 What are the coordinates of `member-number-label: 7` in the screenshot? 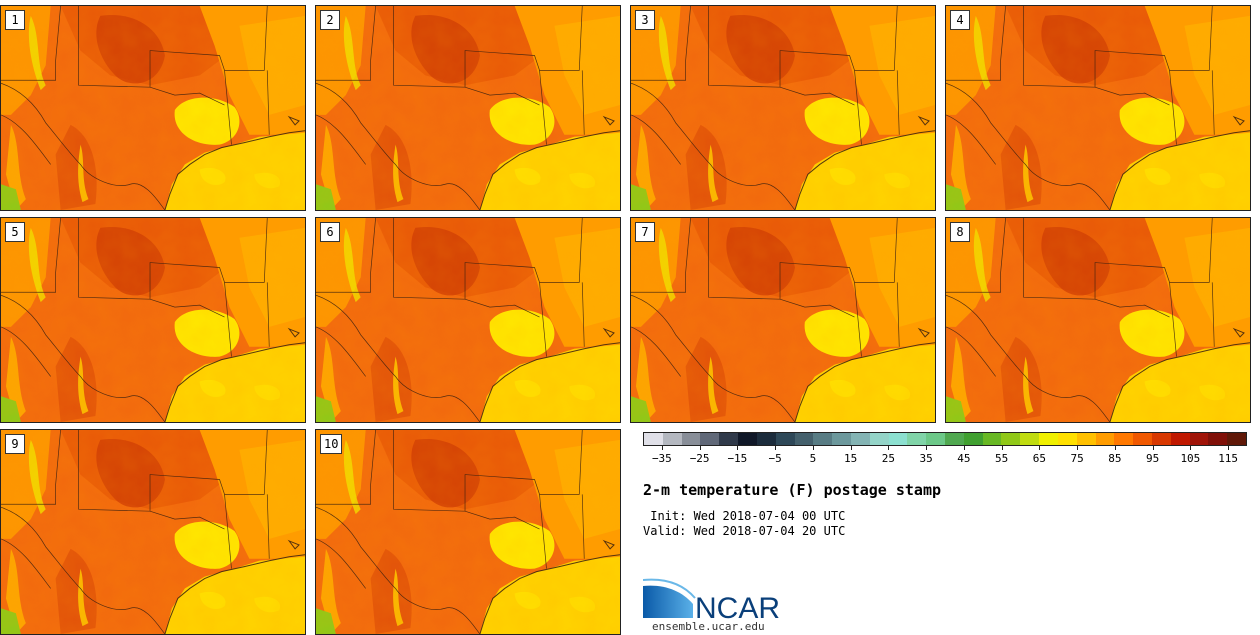 It's located at (645, 232).